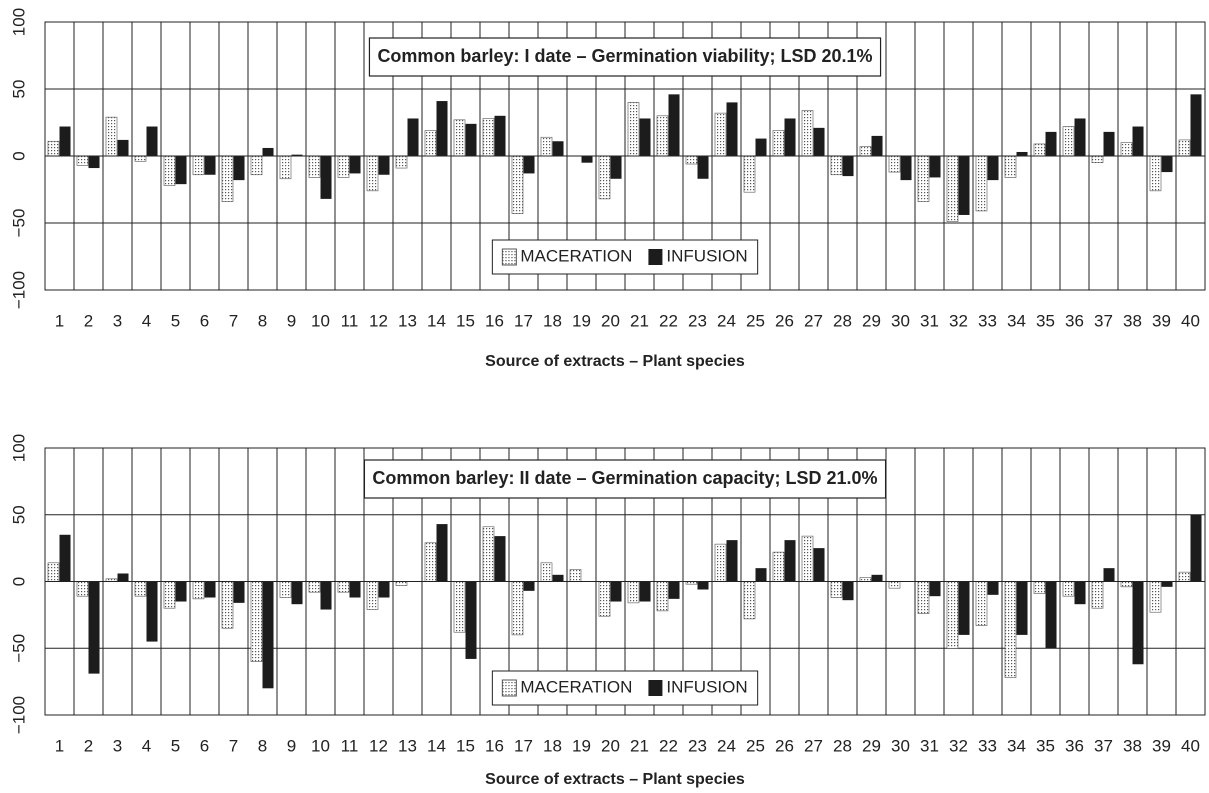 The image size is (1209, 793). I want to click on y-tick-label: −100, so click(18, 715).